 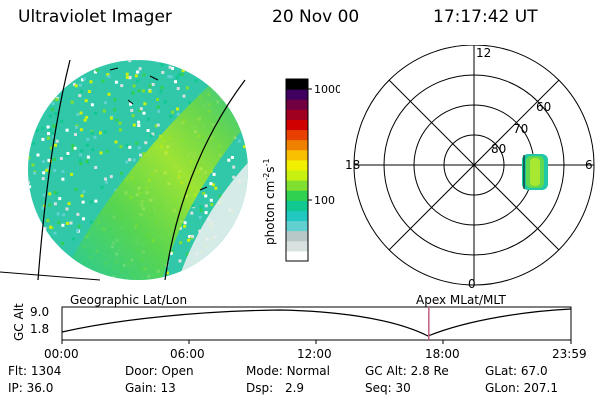 I want to click on coastline-west, so click(x=54, y=170).